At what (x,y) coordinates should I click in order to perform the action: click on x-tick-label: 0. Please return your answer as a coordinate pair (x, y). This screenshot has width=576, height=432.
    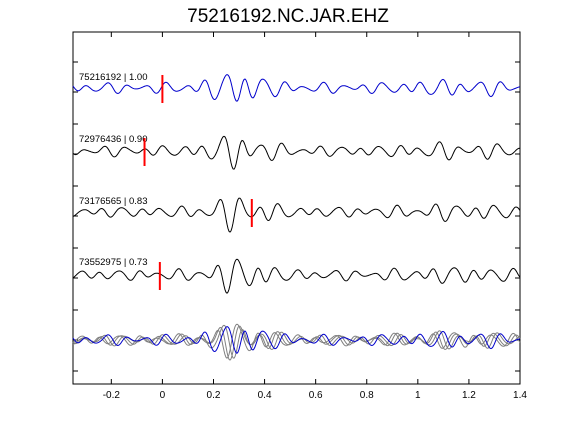
    Looking at the image, I should click on (163, 395).